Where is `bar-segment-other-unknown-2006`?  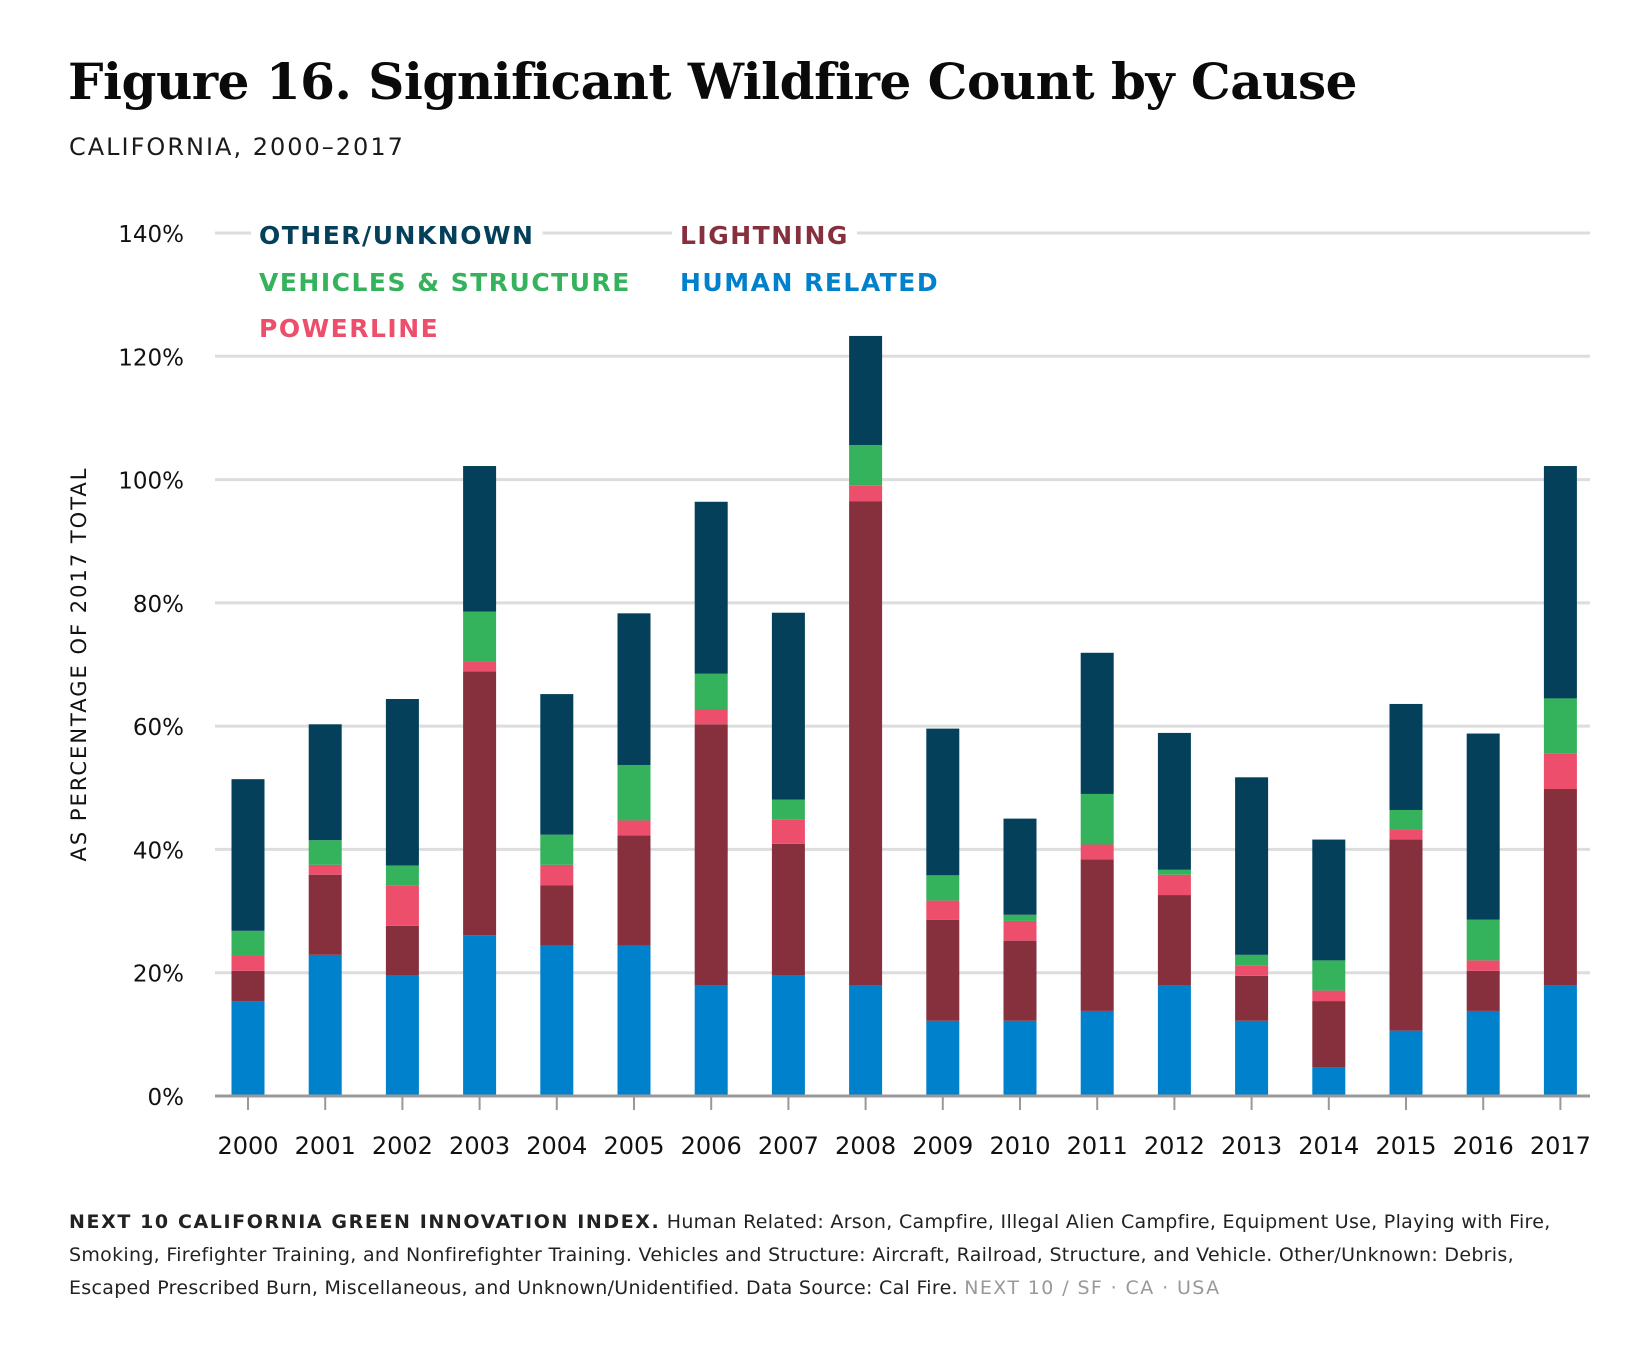
bar-segment-other-unknown-2006 is located at coordinates (711, 587).